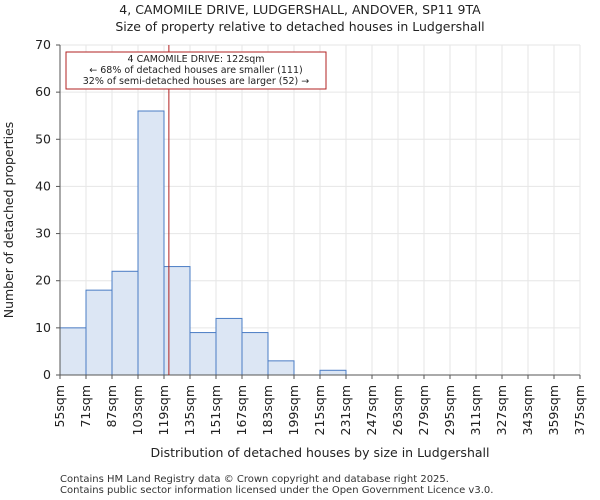 The image size is (600, 500). I want to click on bar-135sqm, so click(203, 354).